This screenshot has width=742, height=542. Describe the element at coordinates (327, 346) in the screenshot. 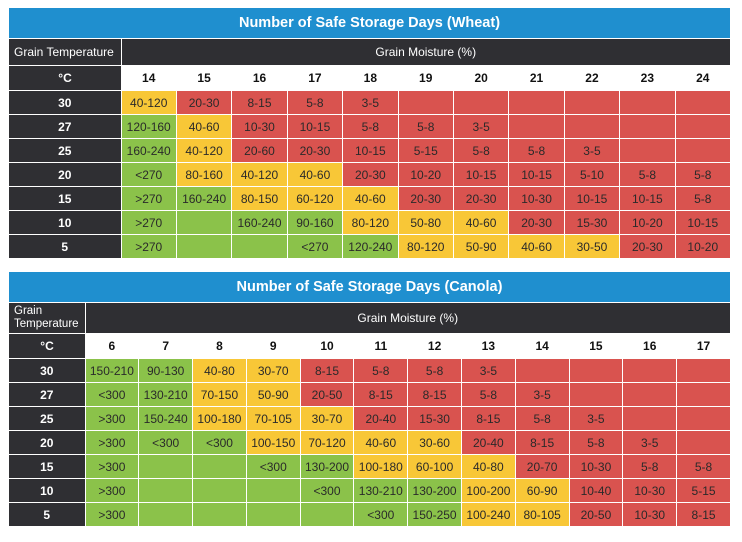

I see `canola-moisture-col-header: 10` at that location.